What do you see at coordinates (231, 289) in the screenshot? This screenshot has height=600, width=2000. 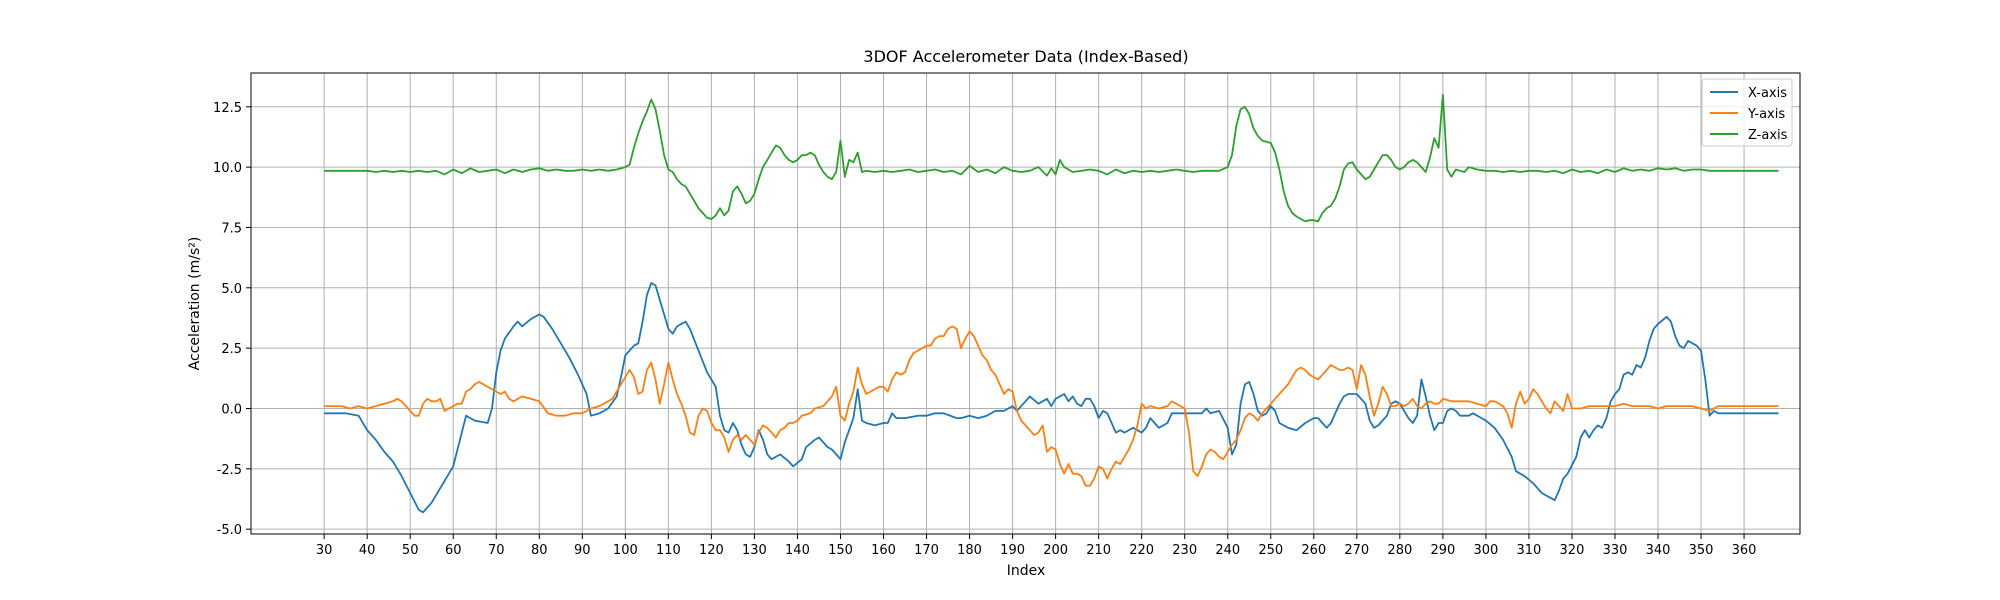 I see `y-tick-label: 5.0` at bounding box center [231, 289].